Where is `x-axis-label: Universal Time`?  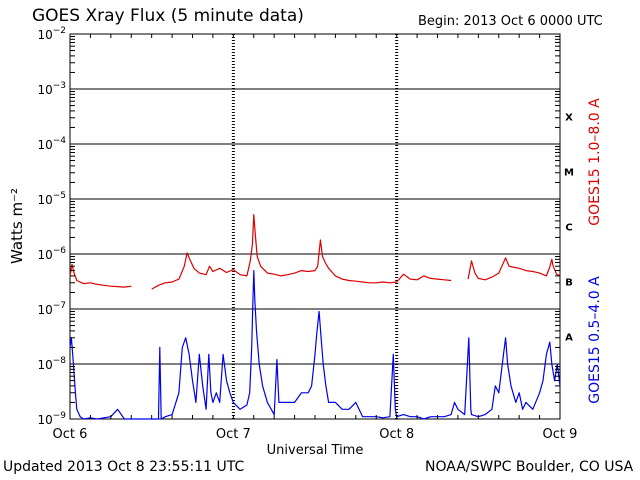 x-axis-label: Universal Time is located at coordinates (315, 450).